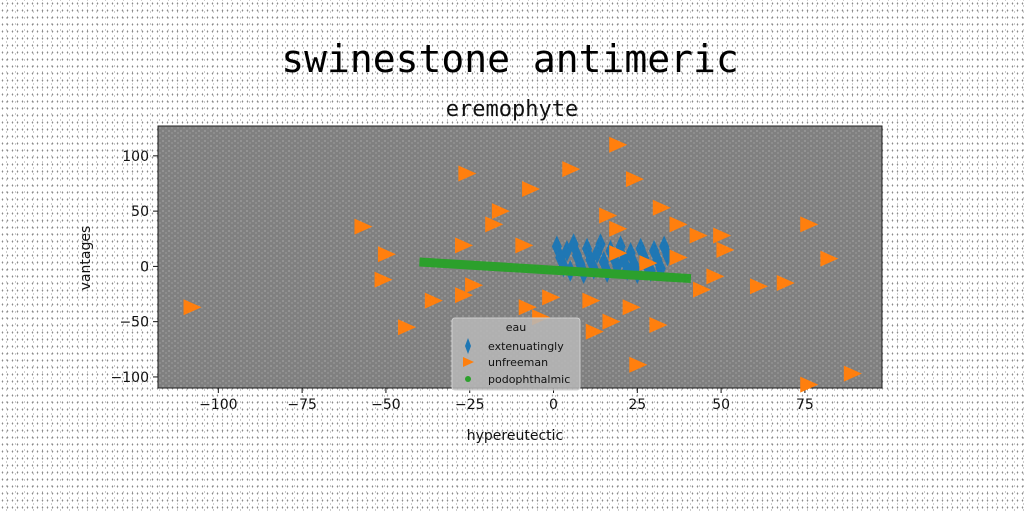 This screenshot has width=1024, height=512. Describe the element at coordinates (468, 379) in the screenshot. I see `legend-marker-podophthalmic` at that location.